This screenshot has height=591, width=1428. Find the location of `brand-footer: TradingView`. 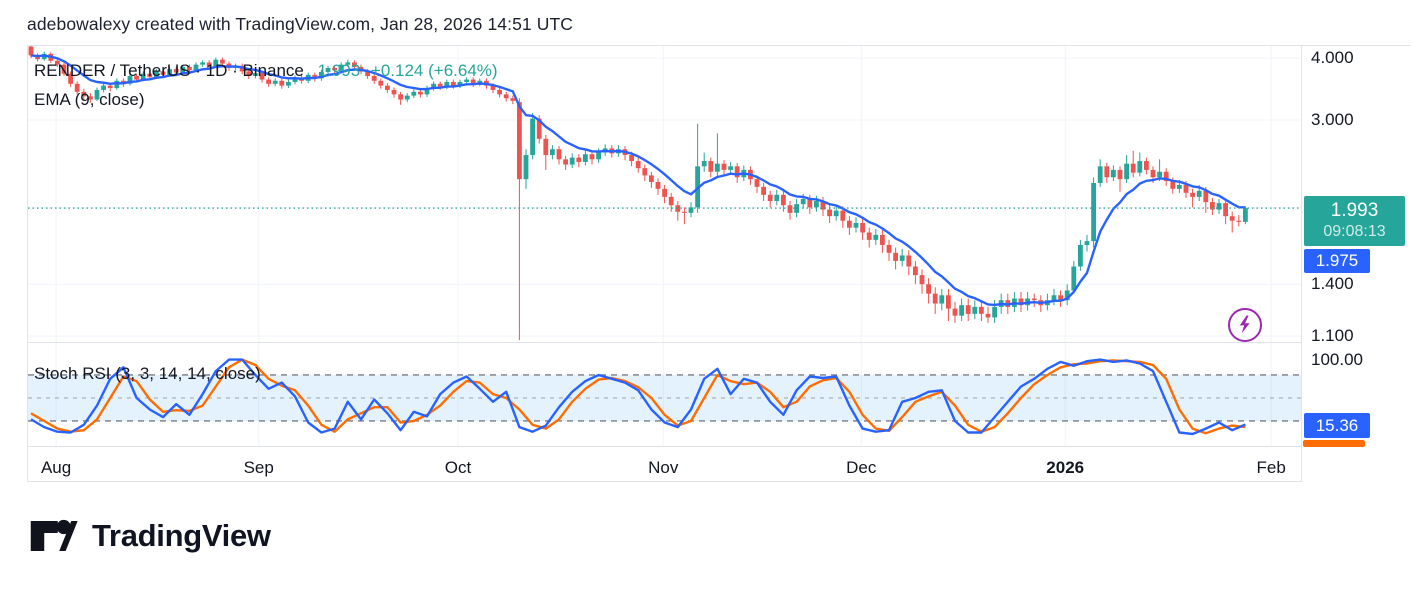

brand-footer: TradingView is located at coordinates (150, 536).